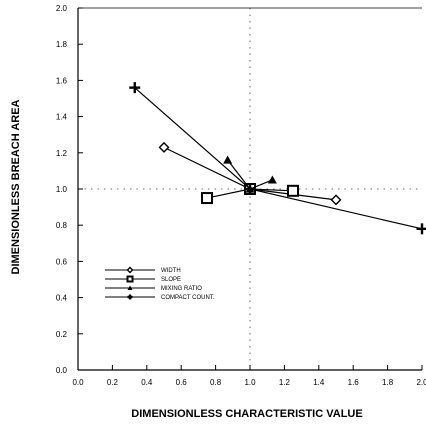 The width and height of the screenshot is (426, 426). What do you see at coordinates (171, 280) in the screenshot?
I see `legend-label: SLOPE` at bounding box center [171, 280].